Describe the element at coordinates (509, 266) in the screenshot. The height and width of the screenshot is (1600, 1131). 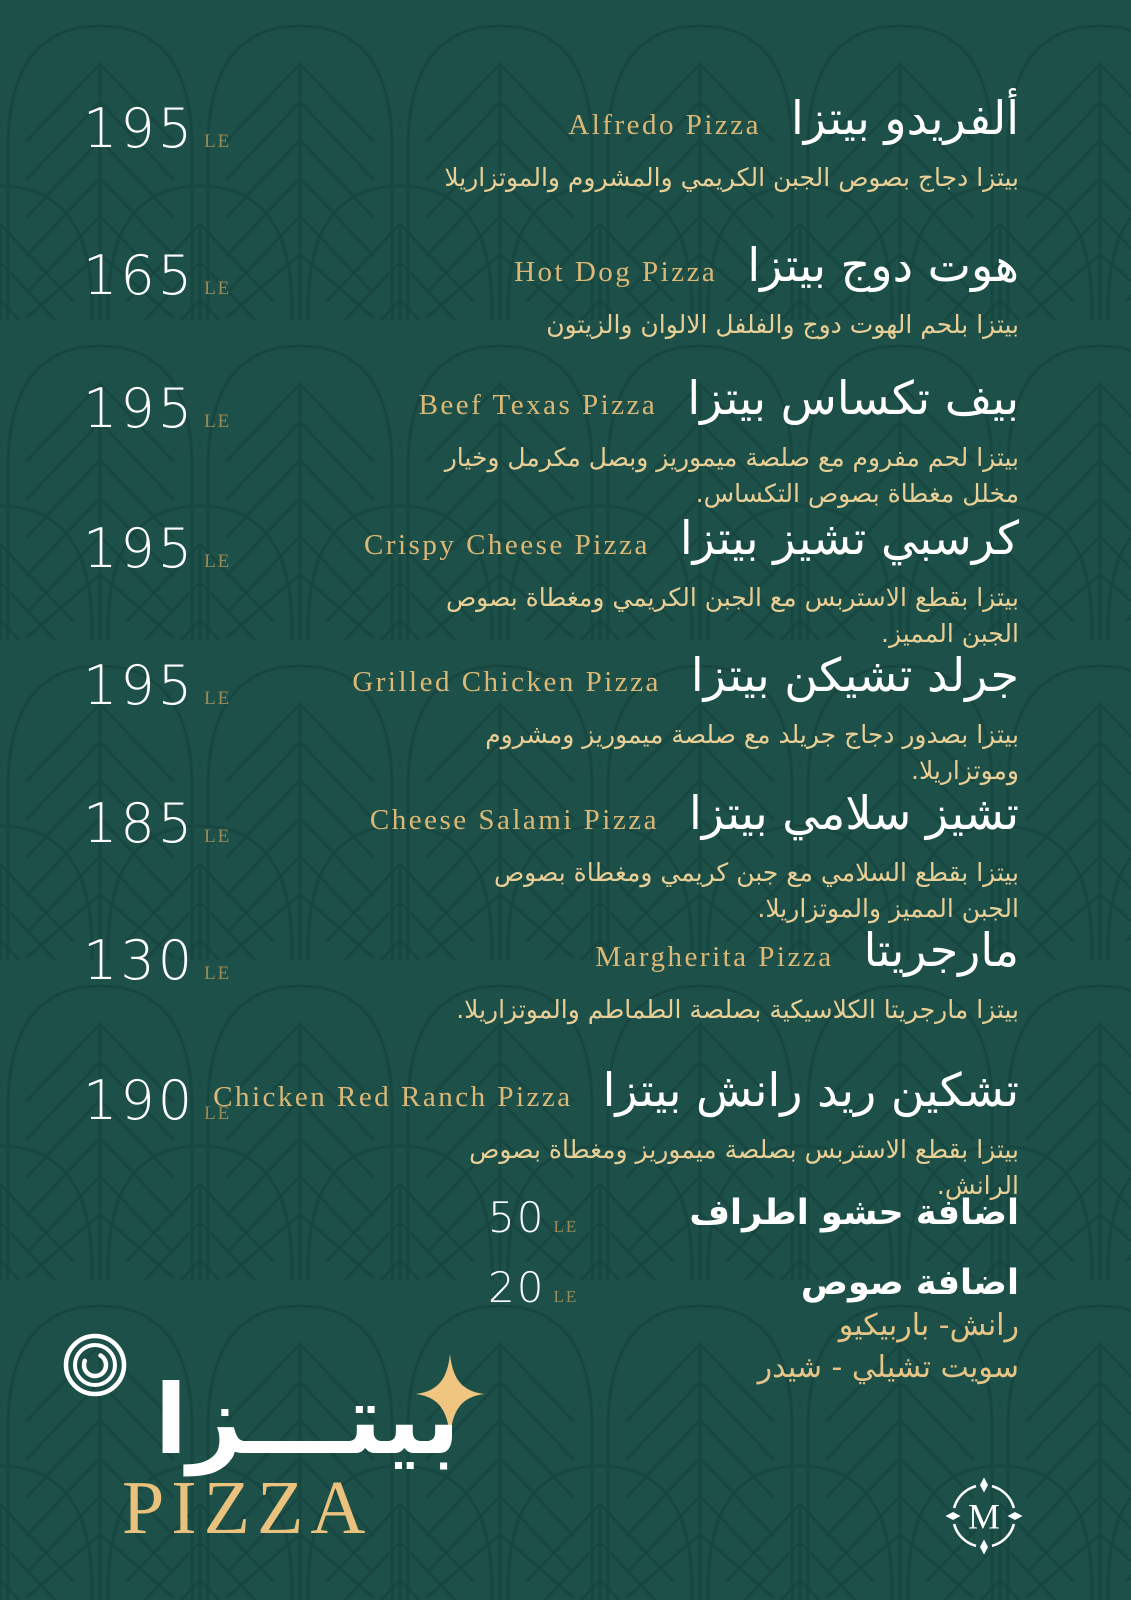
I see `item-title-row: هوت دوج بيتزا Hot Dog Pizza` at that location.